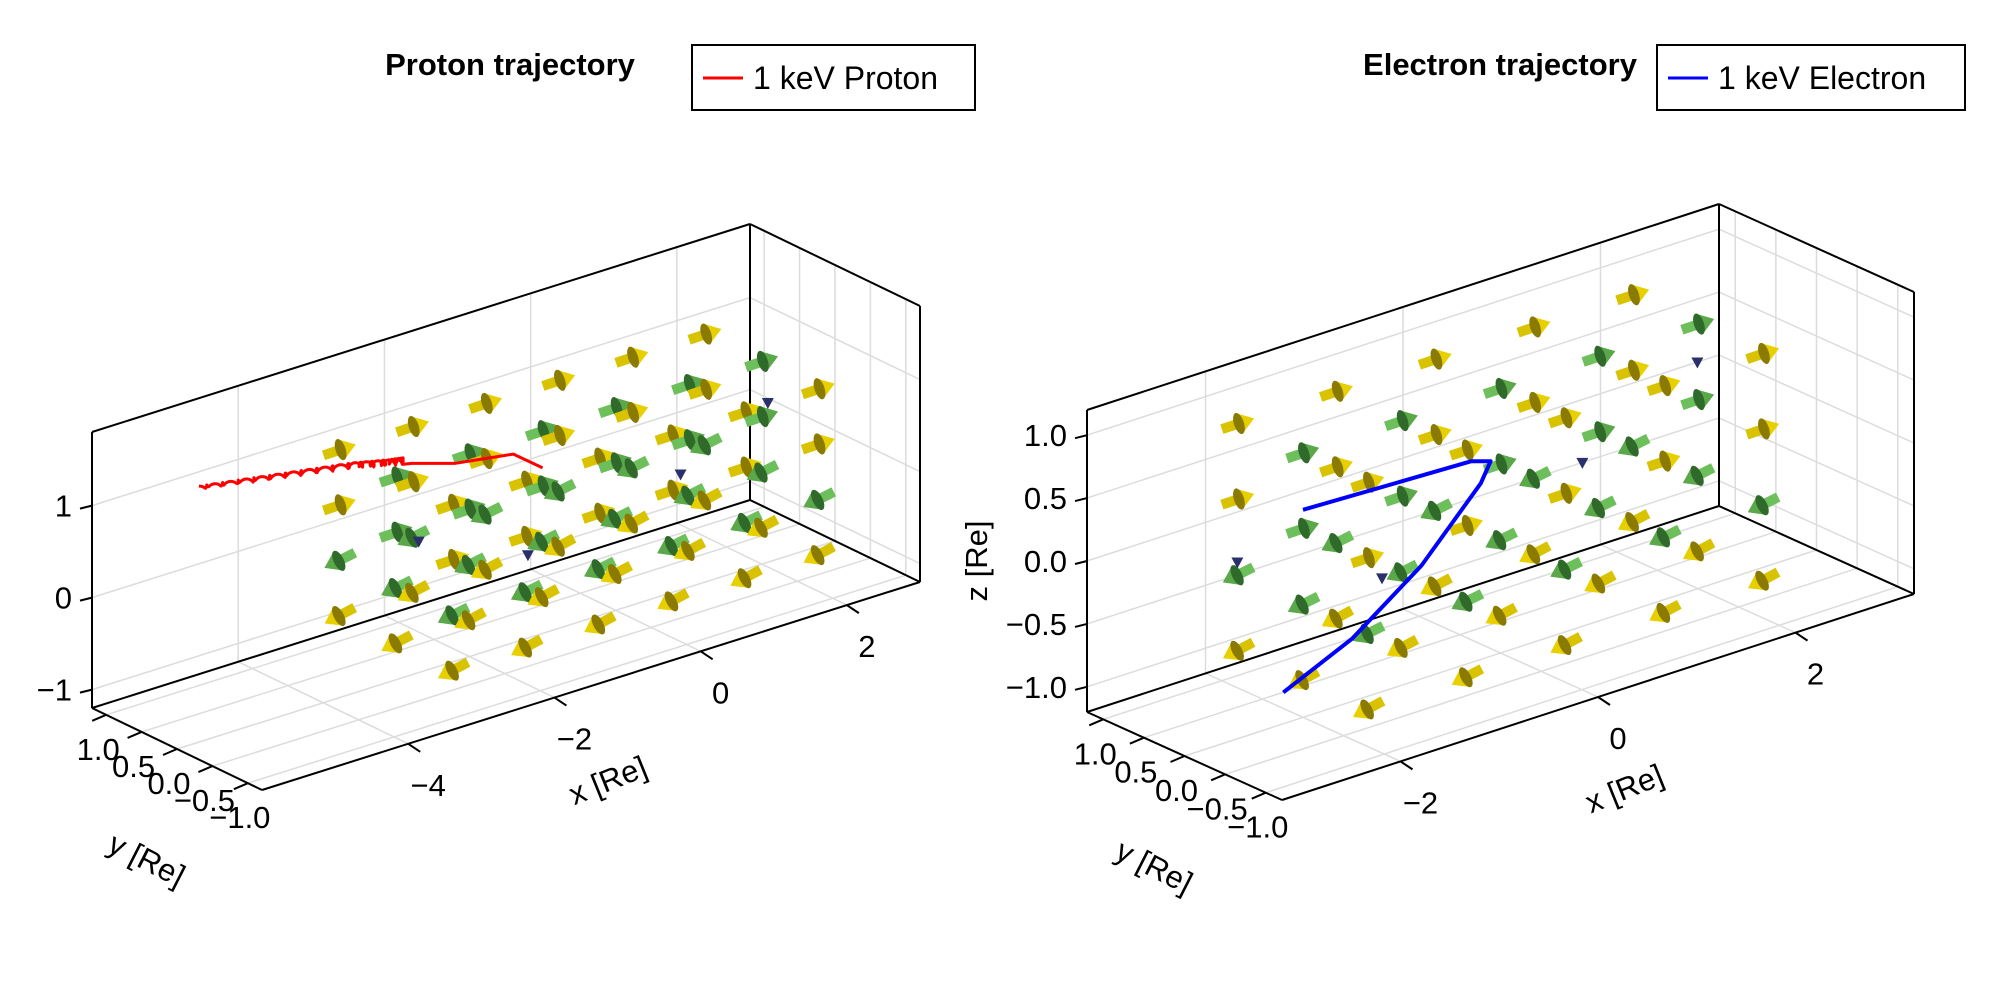 The width and height of the screenshot is (2000, 1000). I want to click on z-tick-label: 1.0, so click(1045, 435).